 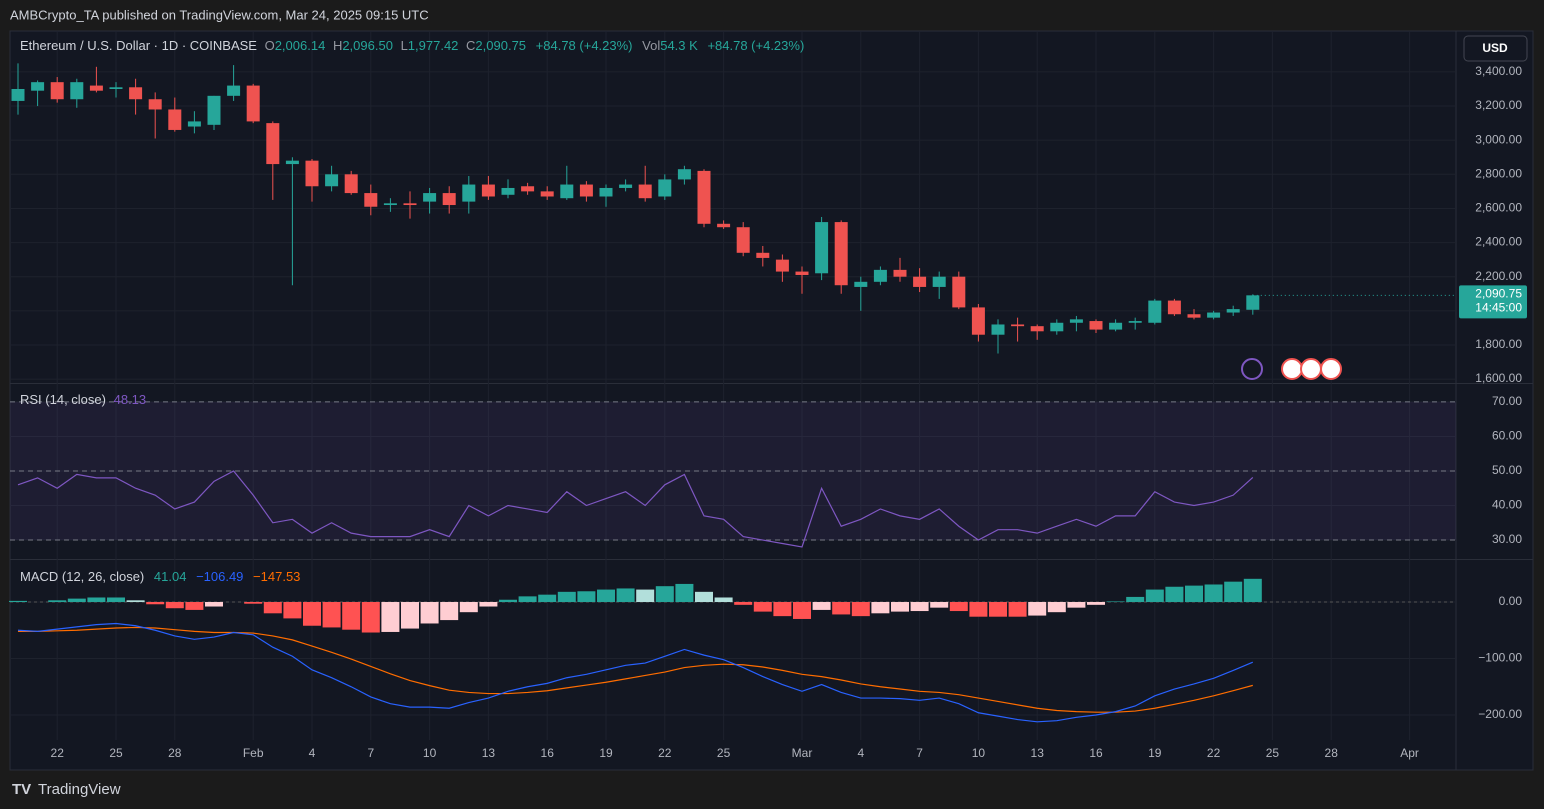 What do you see at coordinates (584, 45) in the screenshot?
I see `change: +84.78 (+4.23%)` at bounding box center [584, 45].